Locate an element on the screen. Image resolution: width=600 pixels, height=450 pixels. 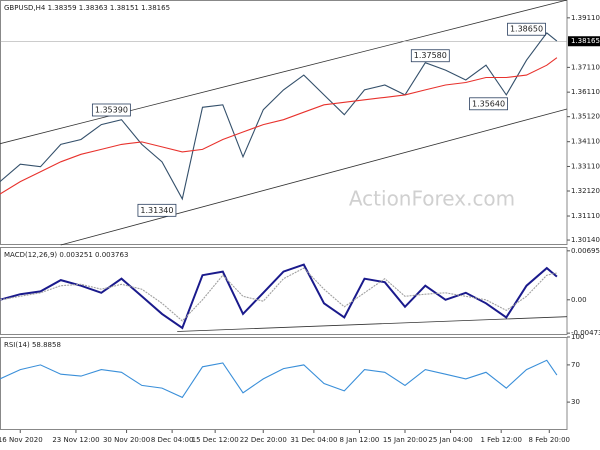
y-tick-label: 1.30140 is located at coordinates (585, 240).